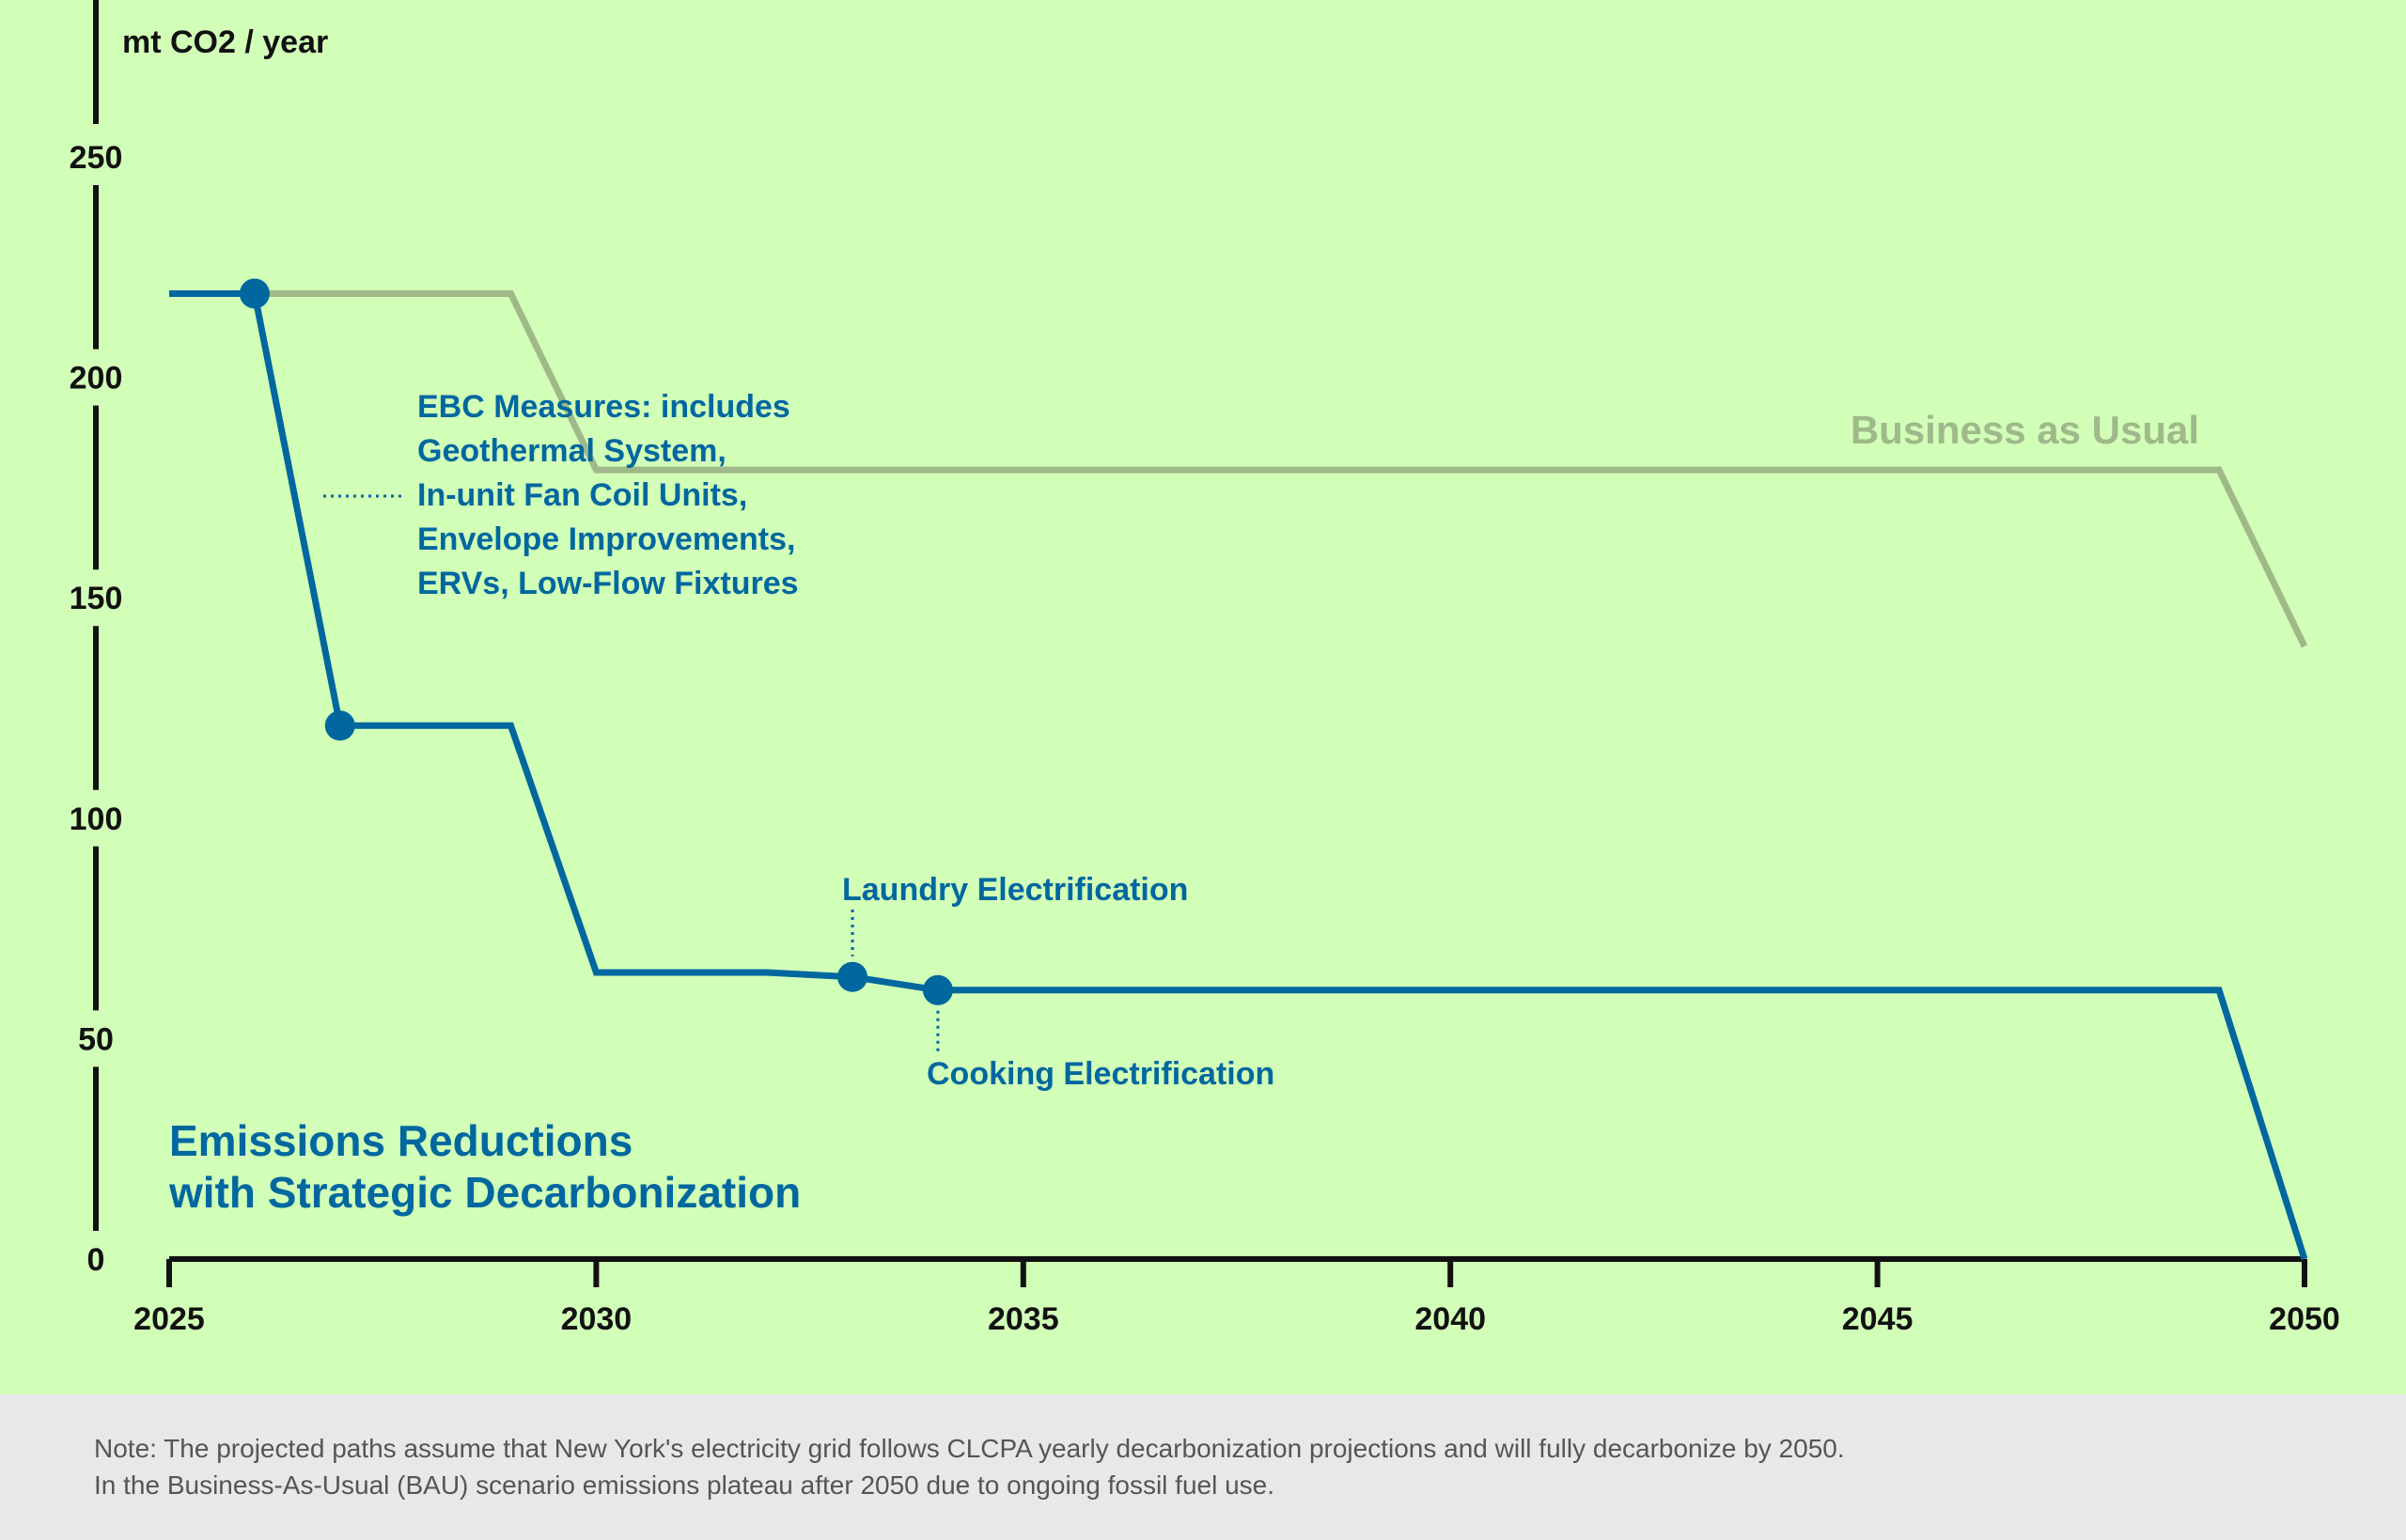 The height and width of the screenshot is (1540, 2406). I want to click on ebc-annotation-line: Geothermal System,, so click(571, 451).